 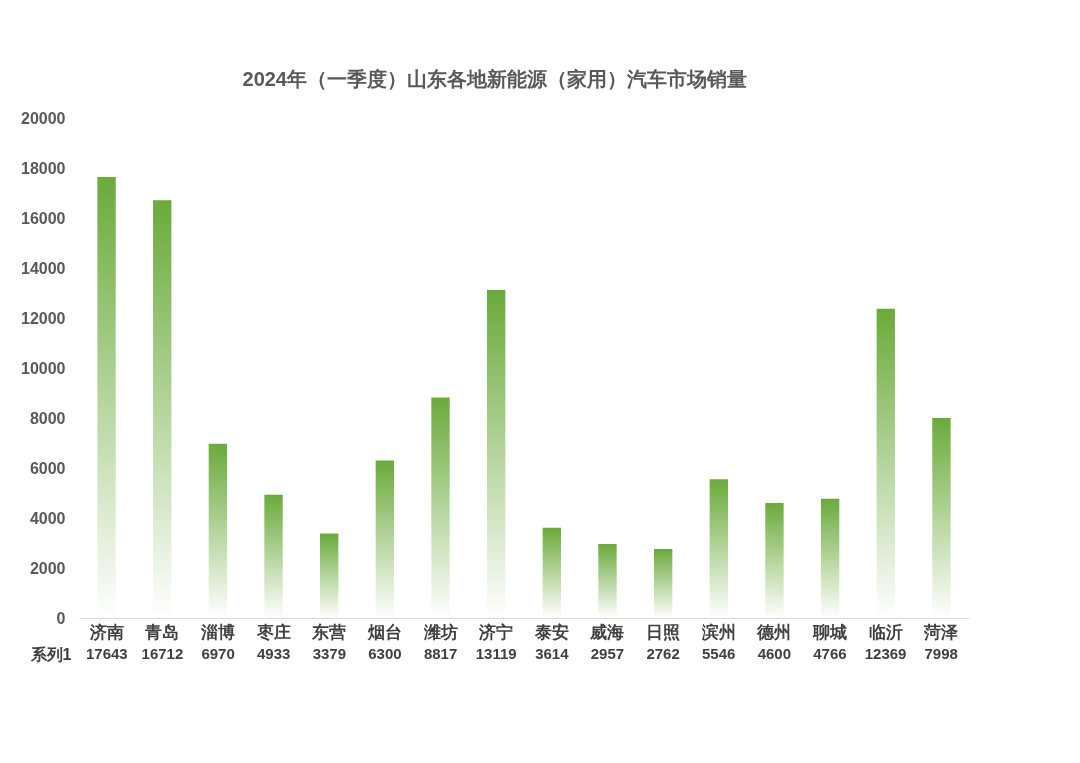 What do you see at coordinates (47, 518) in the screenshot?
I see `y-tick-label: 4000` at bounding box center [47, 518].